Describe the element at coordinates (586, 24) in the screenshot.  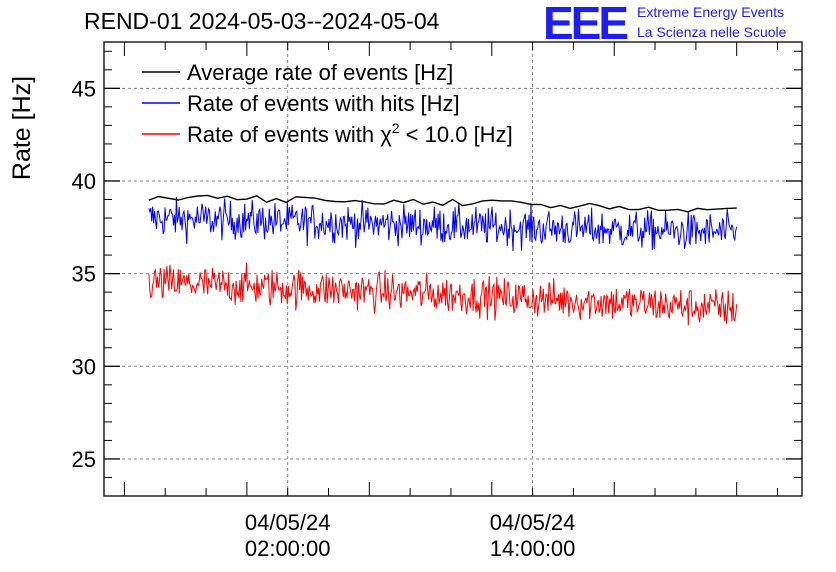
I see `eee-logo: EEE` at that location.